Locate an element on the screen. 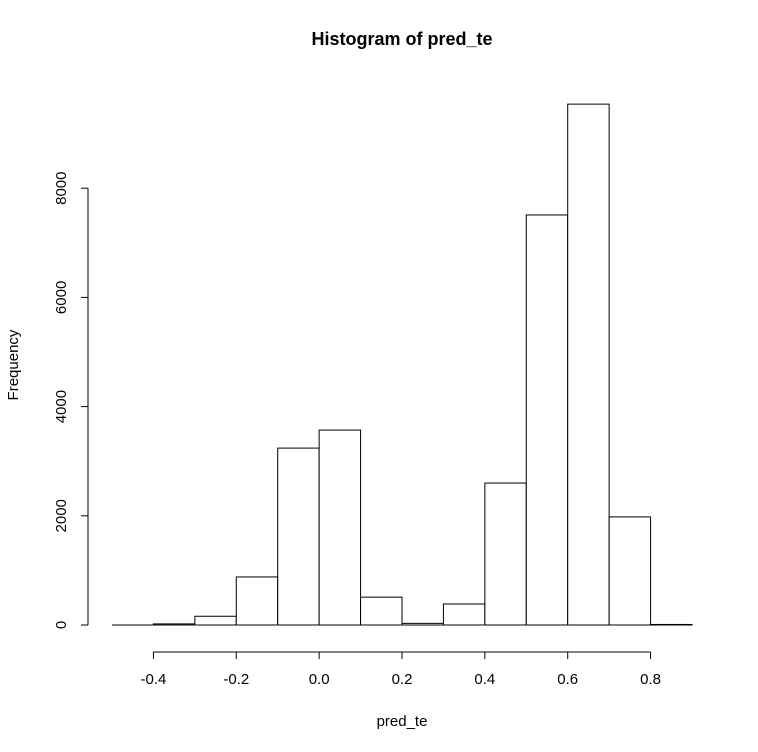 The width and height of the screenshot is (758, 752). y-tick-label: 2000 is located at coordinates (61, 515).